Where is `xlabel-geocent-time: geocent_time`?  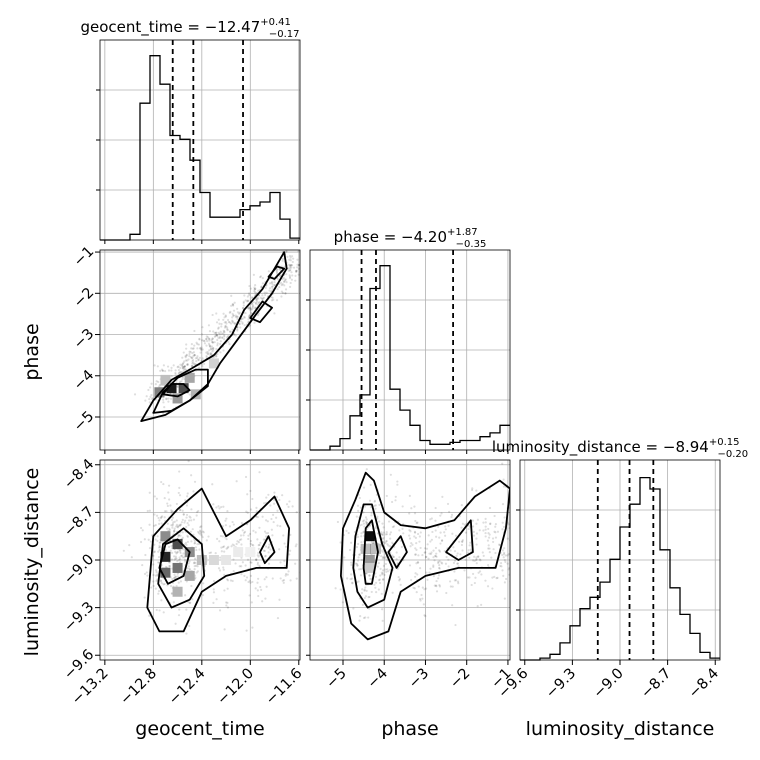
xlabel-geocent-time: geocent_time is located at coordinates (199, 729).